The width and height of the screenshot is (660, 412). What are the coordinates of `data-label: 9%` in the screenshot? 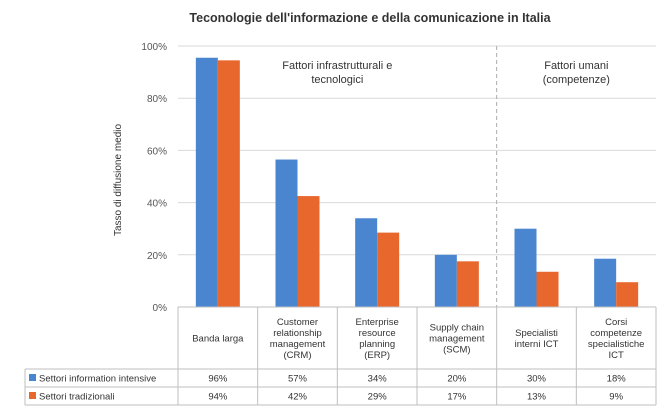 It's located at (616, 397).